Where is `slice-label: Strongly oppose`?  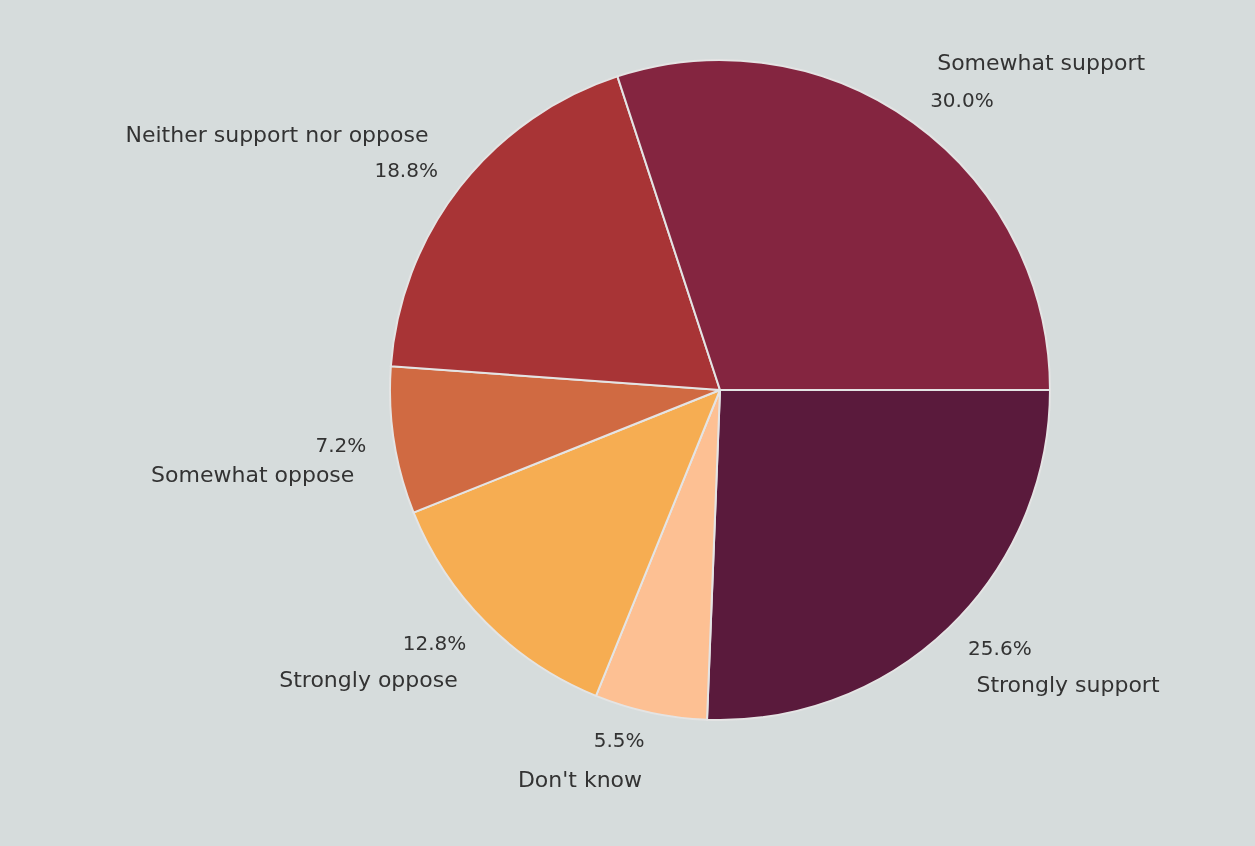 slice-label: Strongly oppose is located at coordinates (368, 679).